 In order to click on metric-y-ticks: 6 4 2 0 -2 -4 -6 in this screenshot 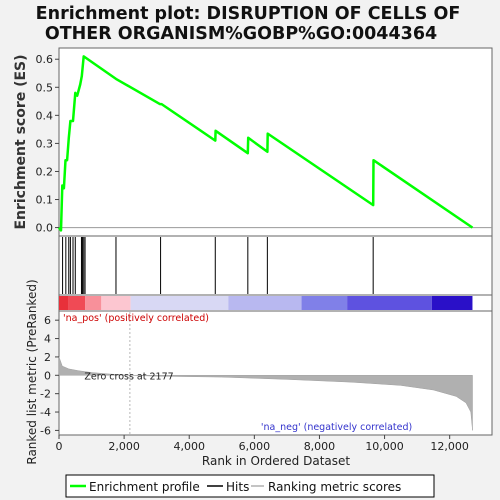, I will do `click(49, 375)`.